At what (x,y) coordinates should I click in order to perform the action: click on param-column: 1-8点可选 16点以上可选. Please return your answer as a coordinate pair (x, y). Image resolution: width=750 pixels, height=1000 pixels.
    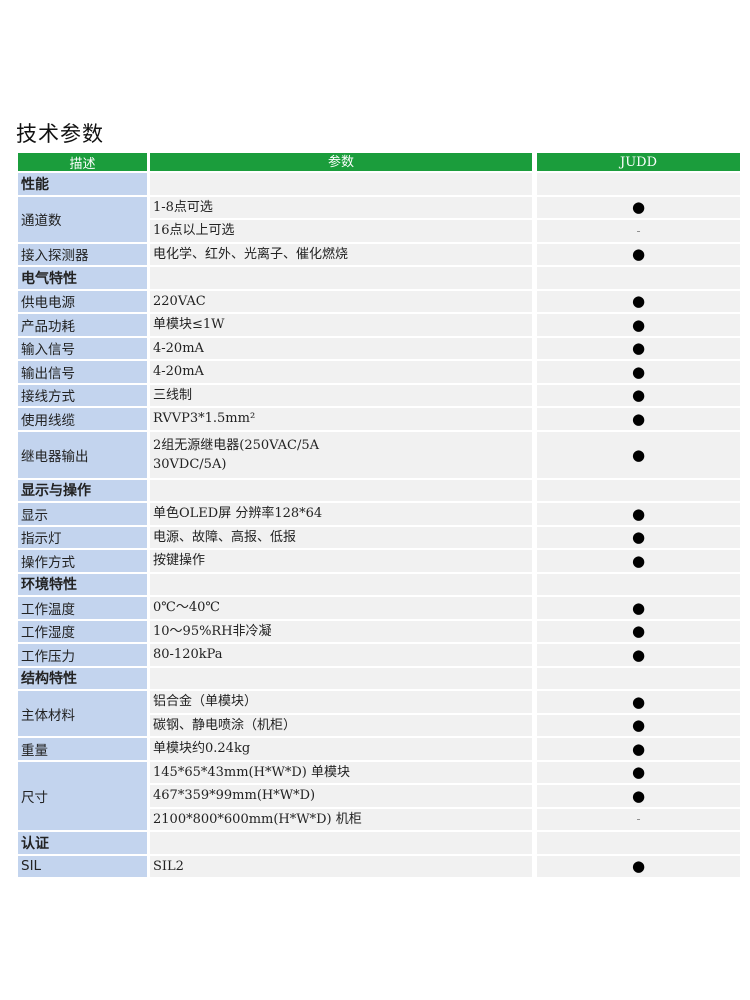
    Looking at the image, I should click on (341, 219).